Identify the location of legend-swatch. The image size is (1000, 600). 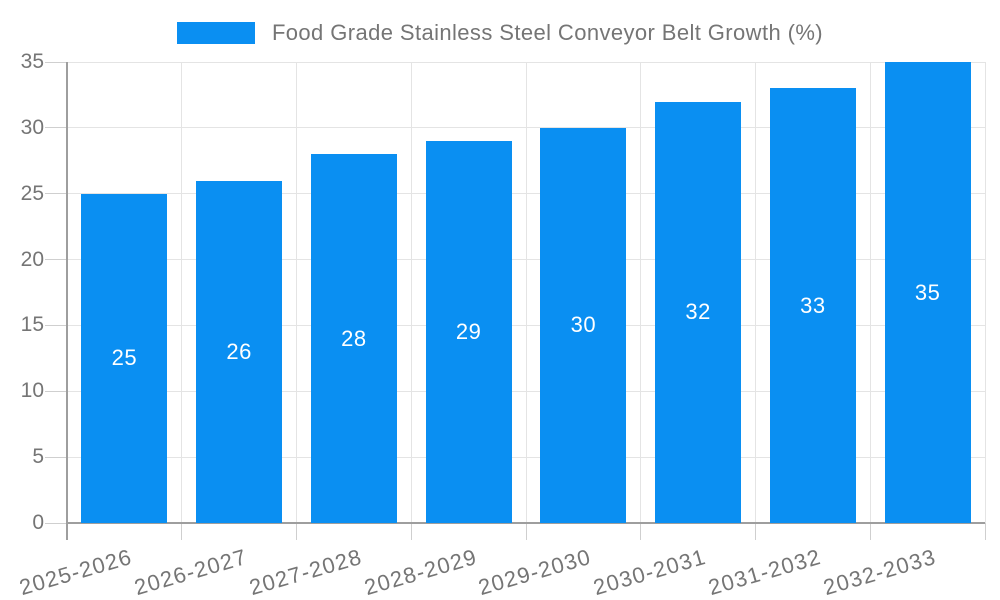
(215, 33).